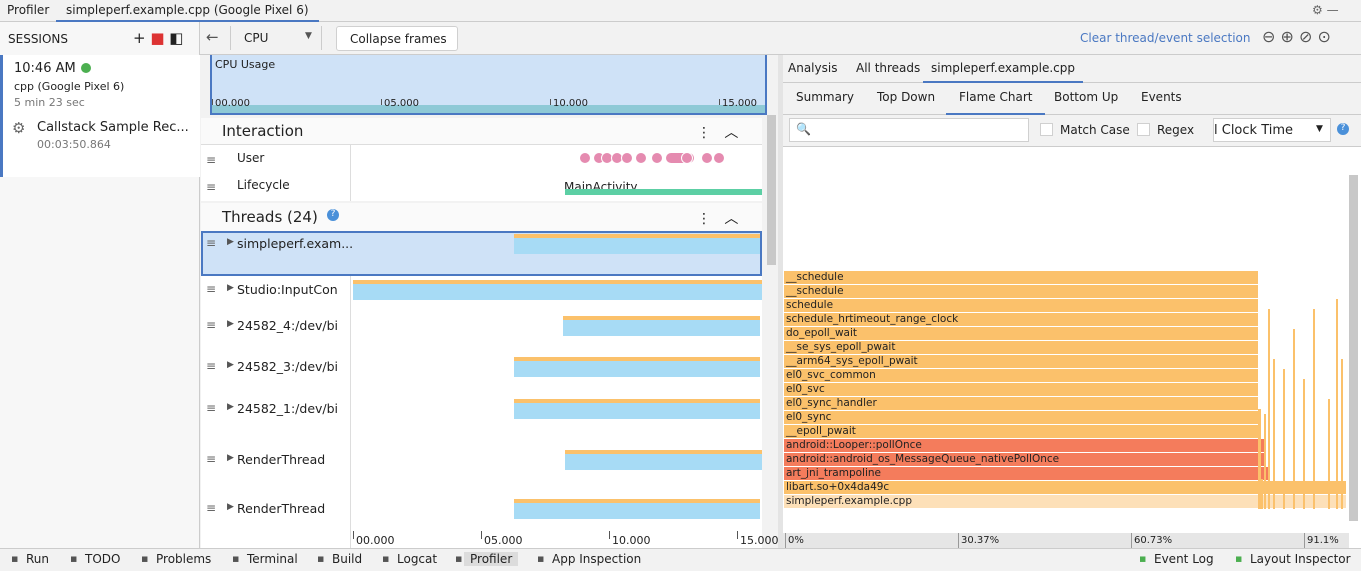 This screenshot has width=1361, height=571. Describe the element at coordinates (49, 102) in the screenshot. I see `session-ago: 5 min 23 sec` at that location.